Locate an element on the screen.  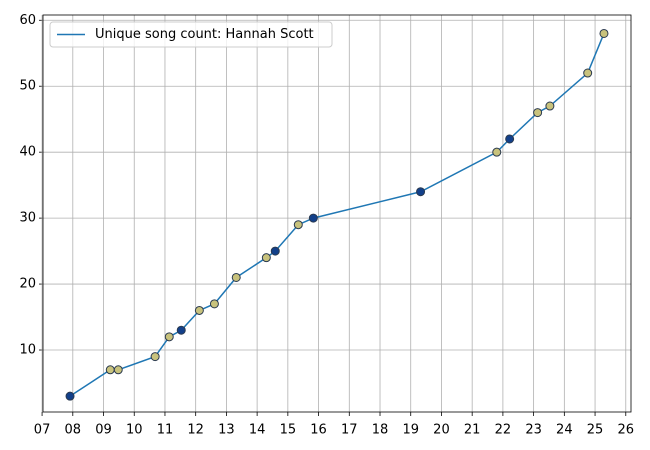
x-tick-label: 23 is located at coordinates (533, 430).